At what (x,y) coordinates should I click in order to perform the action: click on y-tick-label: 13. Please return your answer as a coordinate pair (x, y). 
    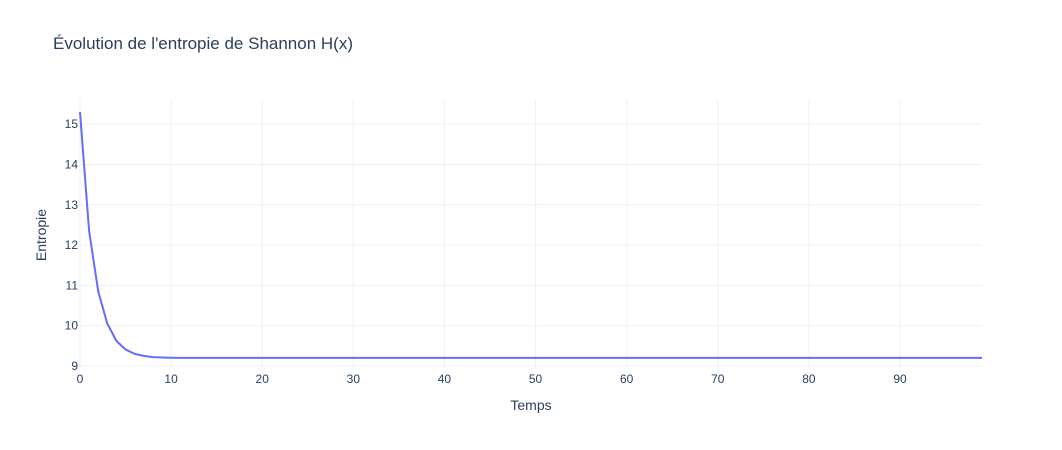
    Looking at the image, I should click on (72, 205).